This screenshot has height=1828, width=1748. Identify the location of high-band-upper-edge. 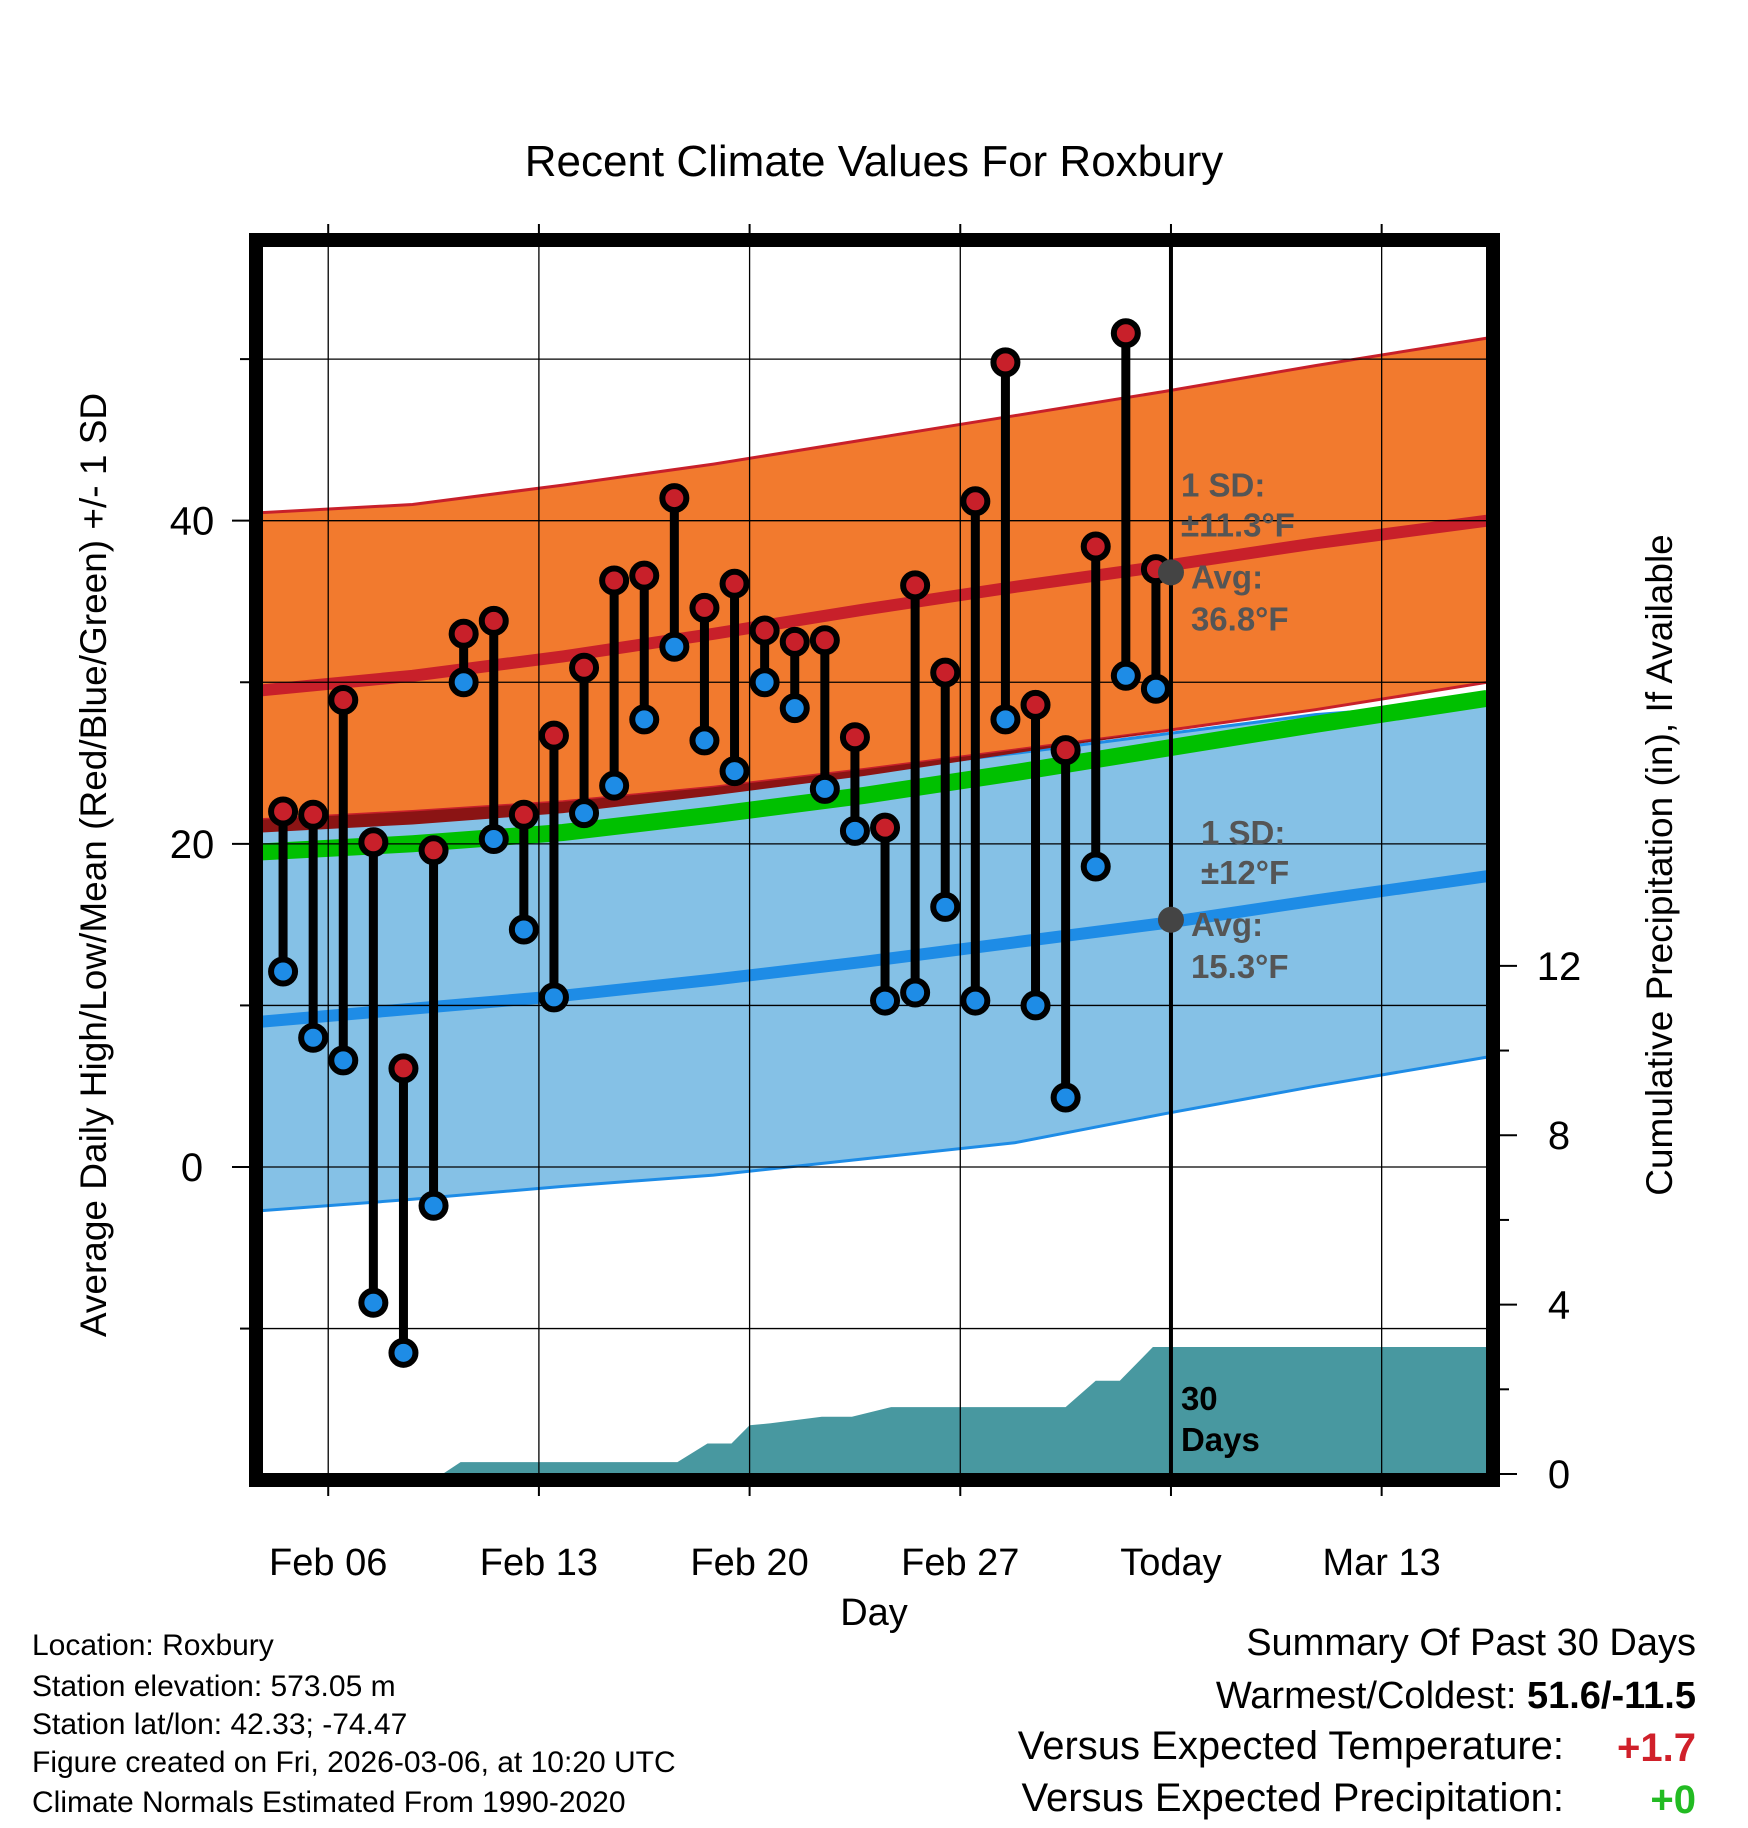
(874, 425).